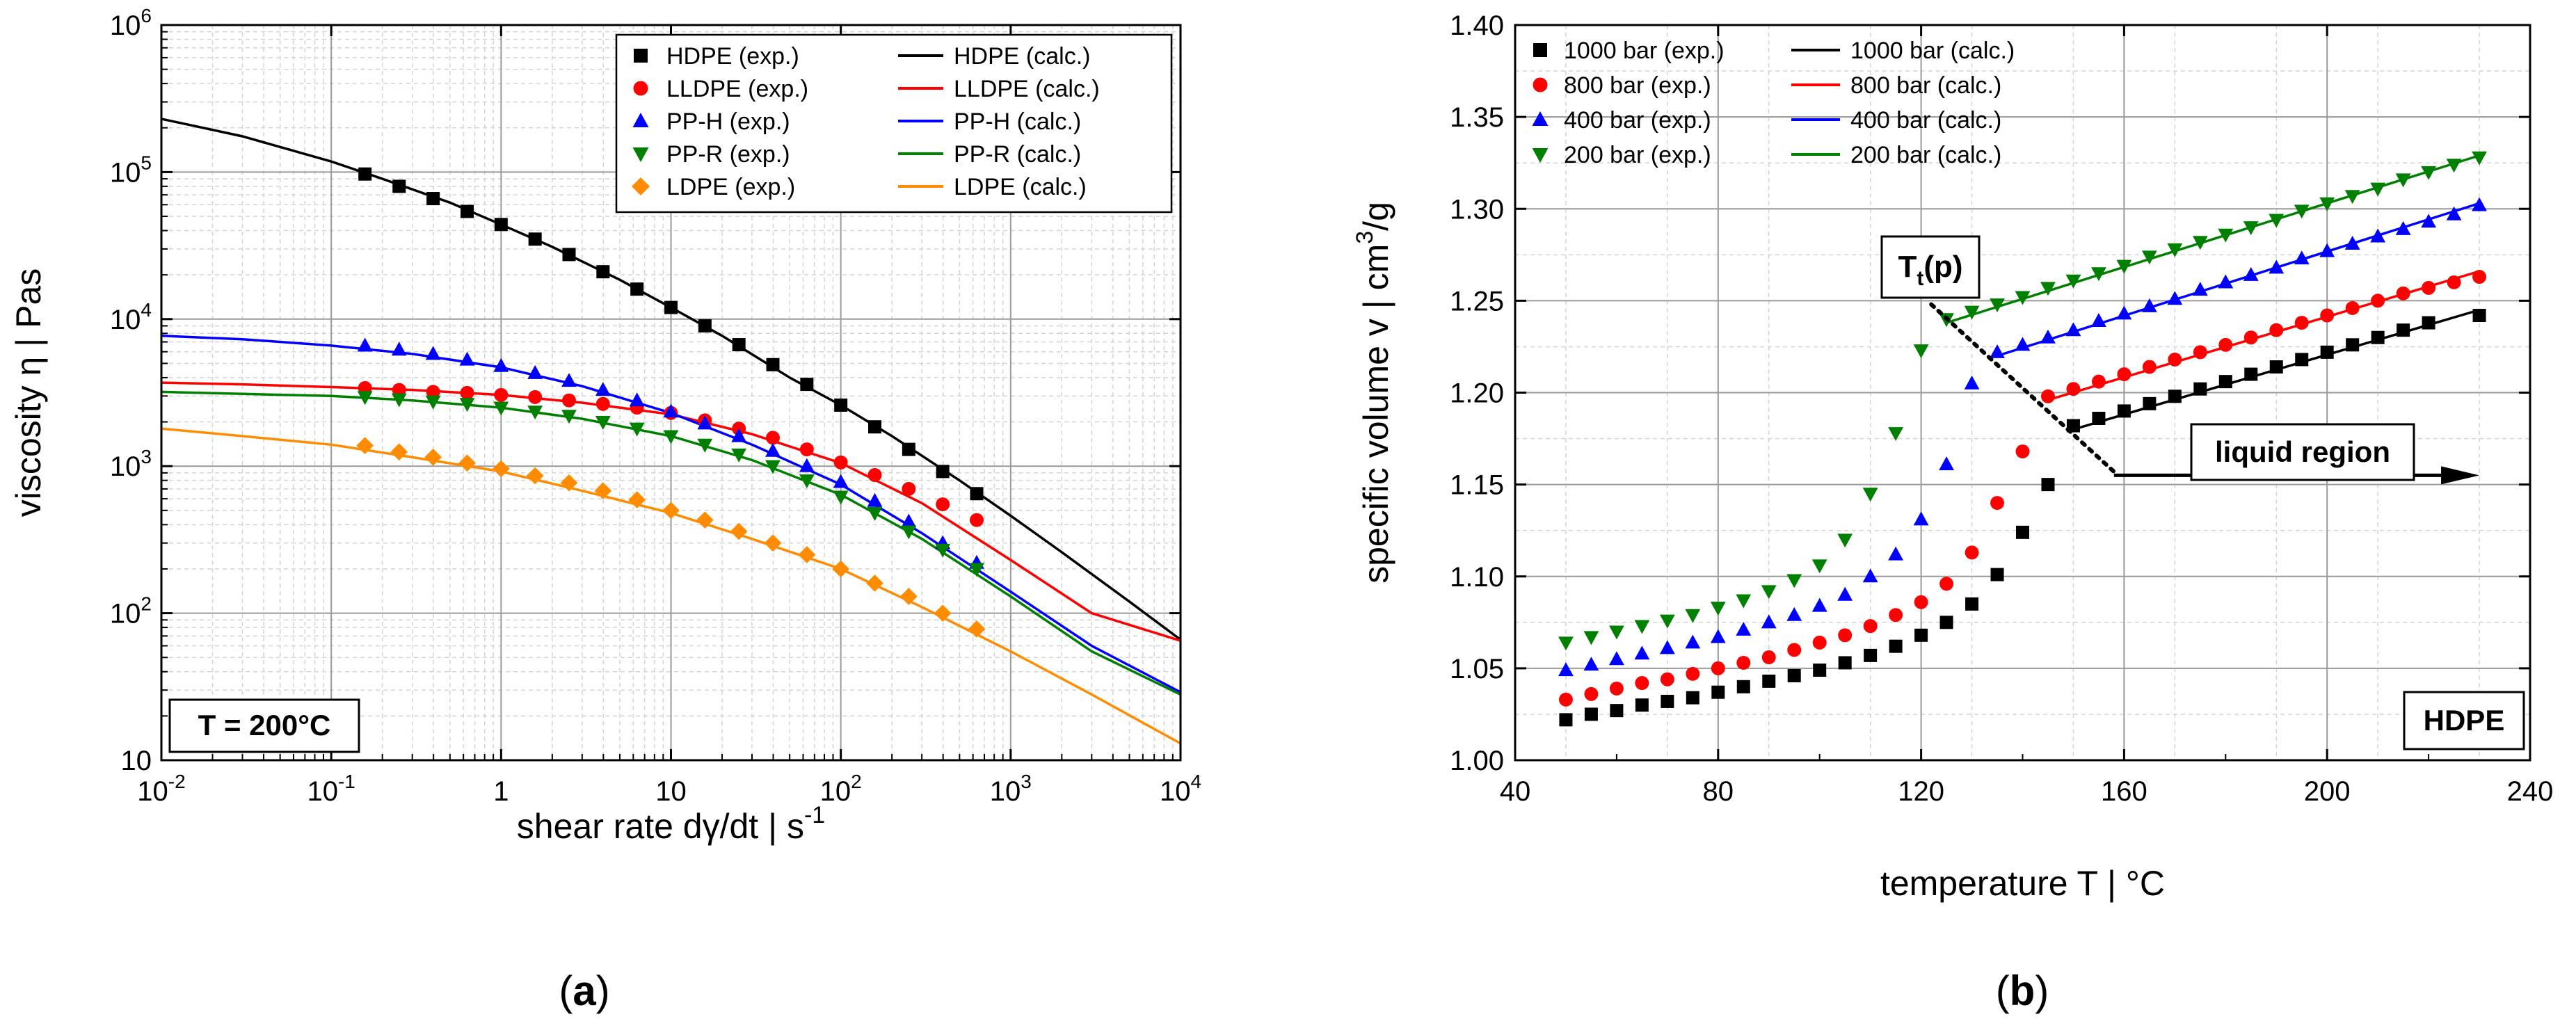 Image resolution: width=2576 pixels, height=1028 pixels. I want to click on y-tick-label: 1.10, so click(1477, 577).